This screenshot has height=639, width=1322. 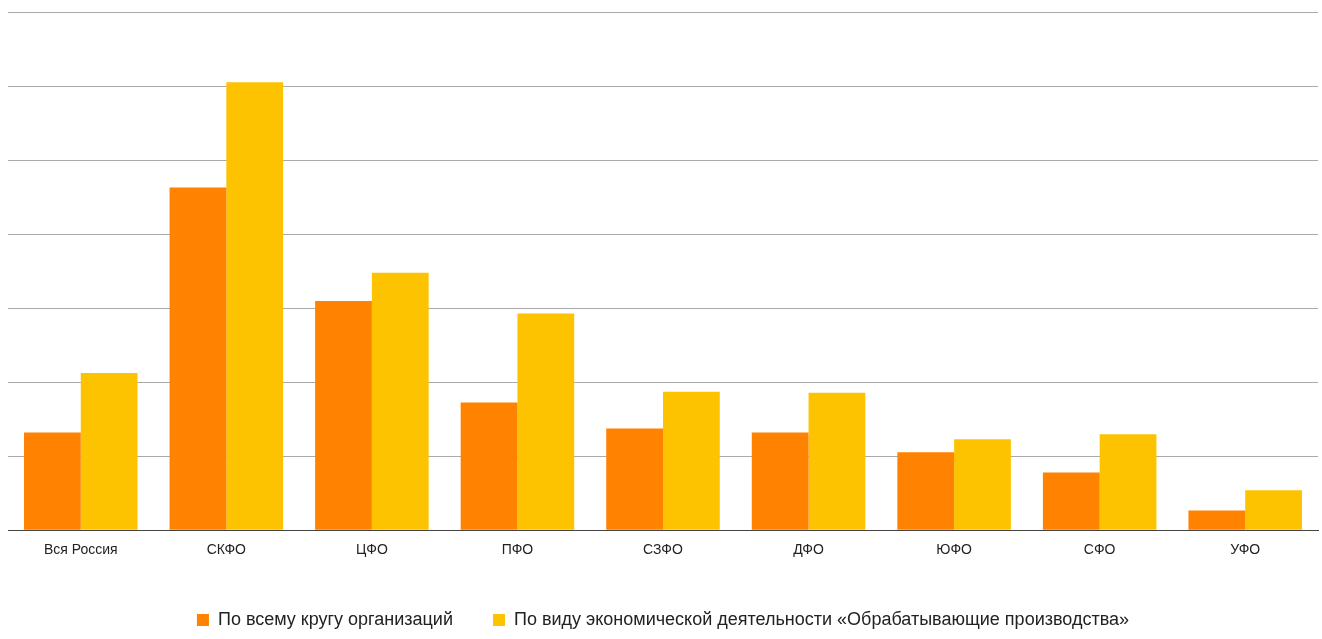 I want to click on x-tick-label: ПФО, so click(x=517, y=549).